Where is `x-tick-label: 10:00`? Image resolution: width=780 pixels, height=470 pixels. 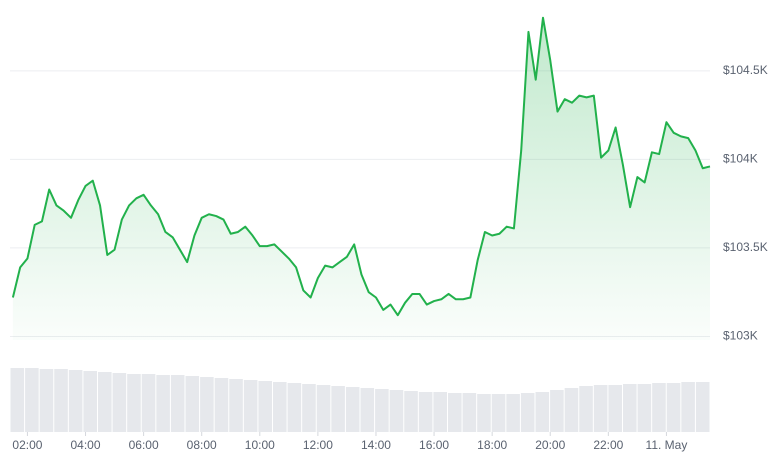 x-tick-label: 10:00 is located at coordinates (260, 445).